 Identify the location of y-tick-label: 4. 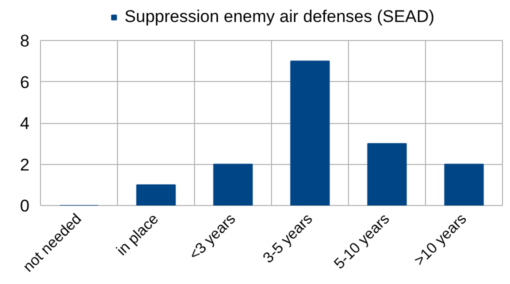
(25, 123).